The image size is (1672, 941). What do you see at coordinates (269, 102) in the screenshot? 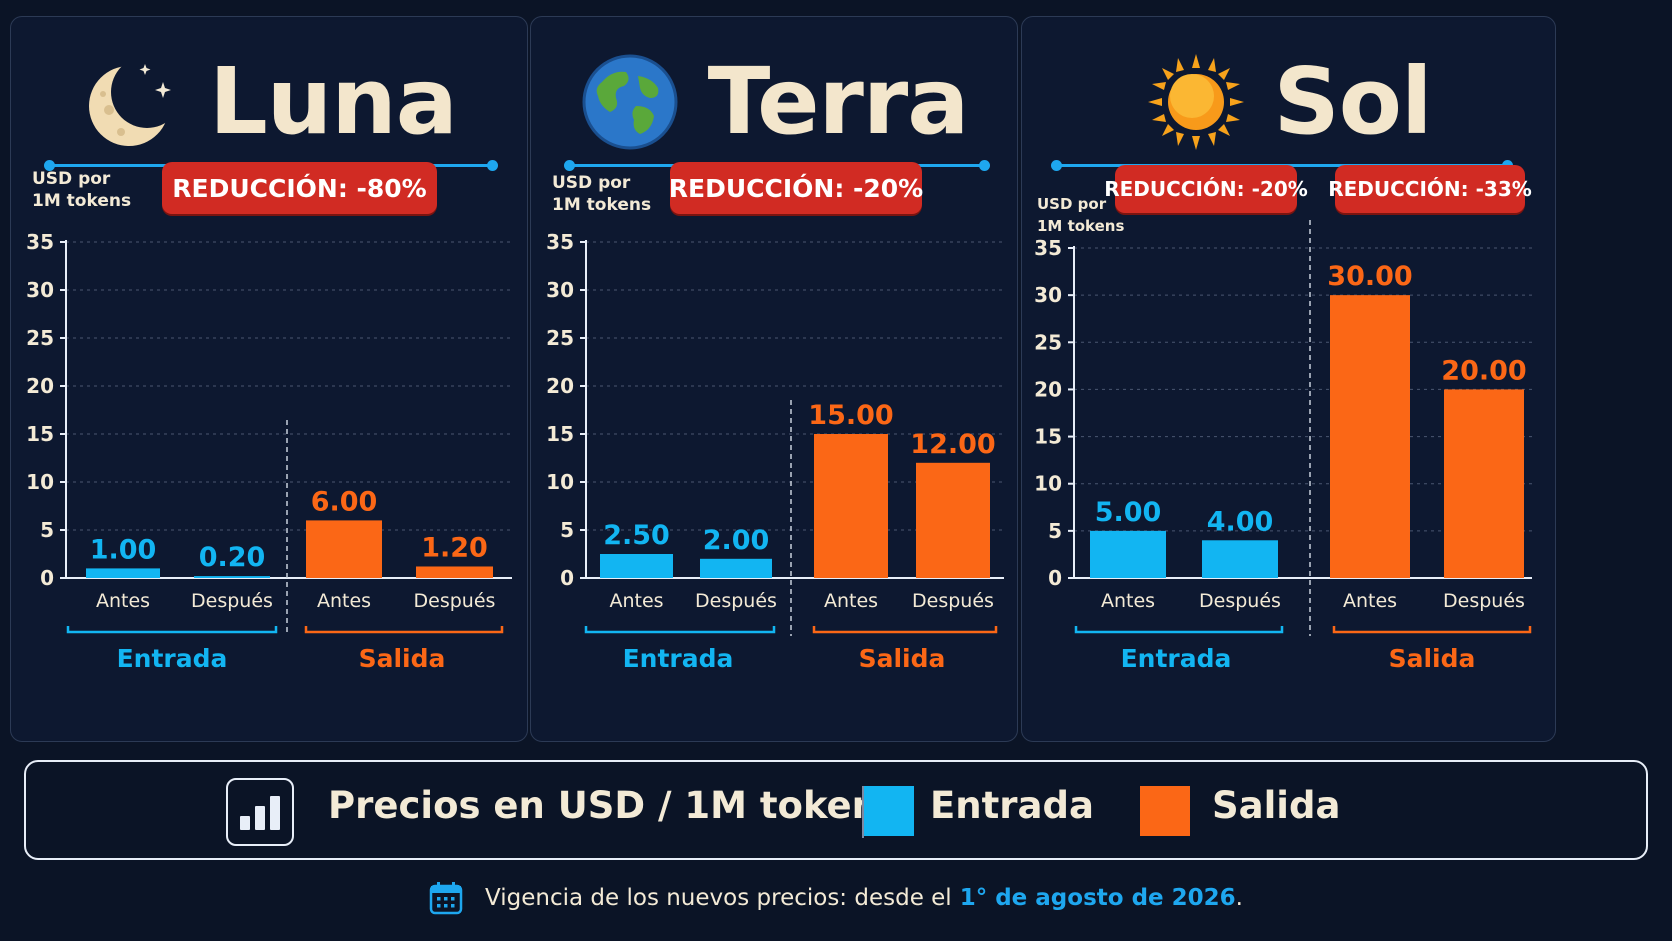
I see `panel-title: Luna` at bounding box center [269, 102].